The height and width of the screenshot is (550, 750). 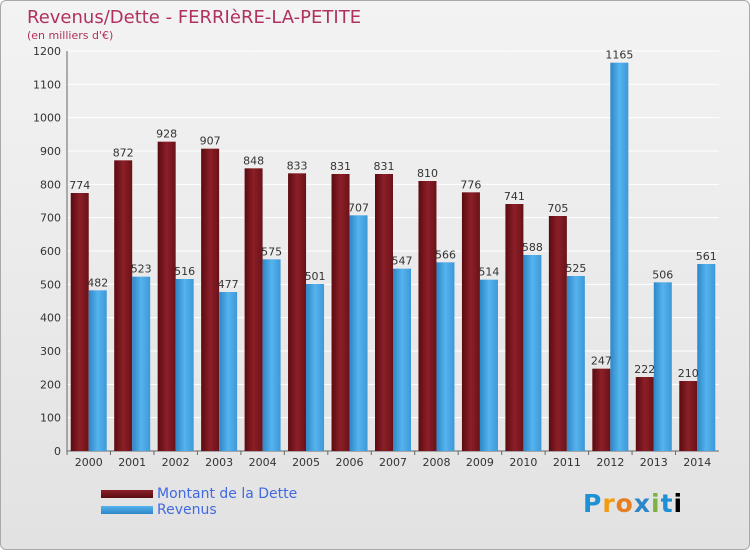 What do you see at coordinates (393, 462) in the screenshot?
I see `x-tick-label: 2007` at bounding box center [393, 462].